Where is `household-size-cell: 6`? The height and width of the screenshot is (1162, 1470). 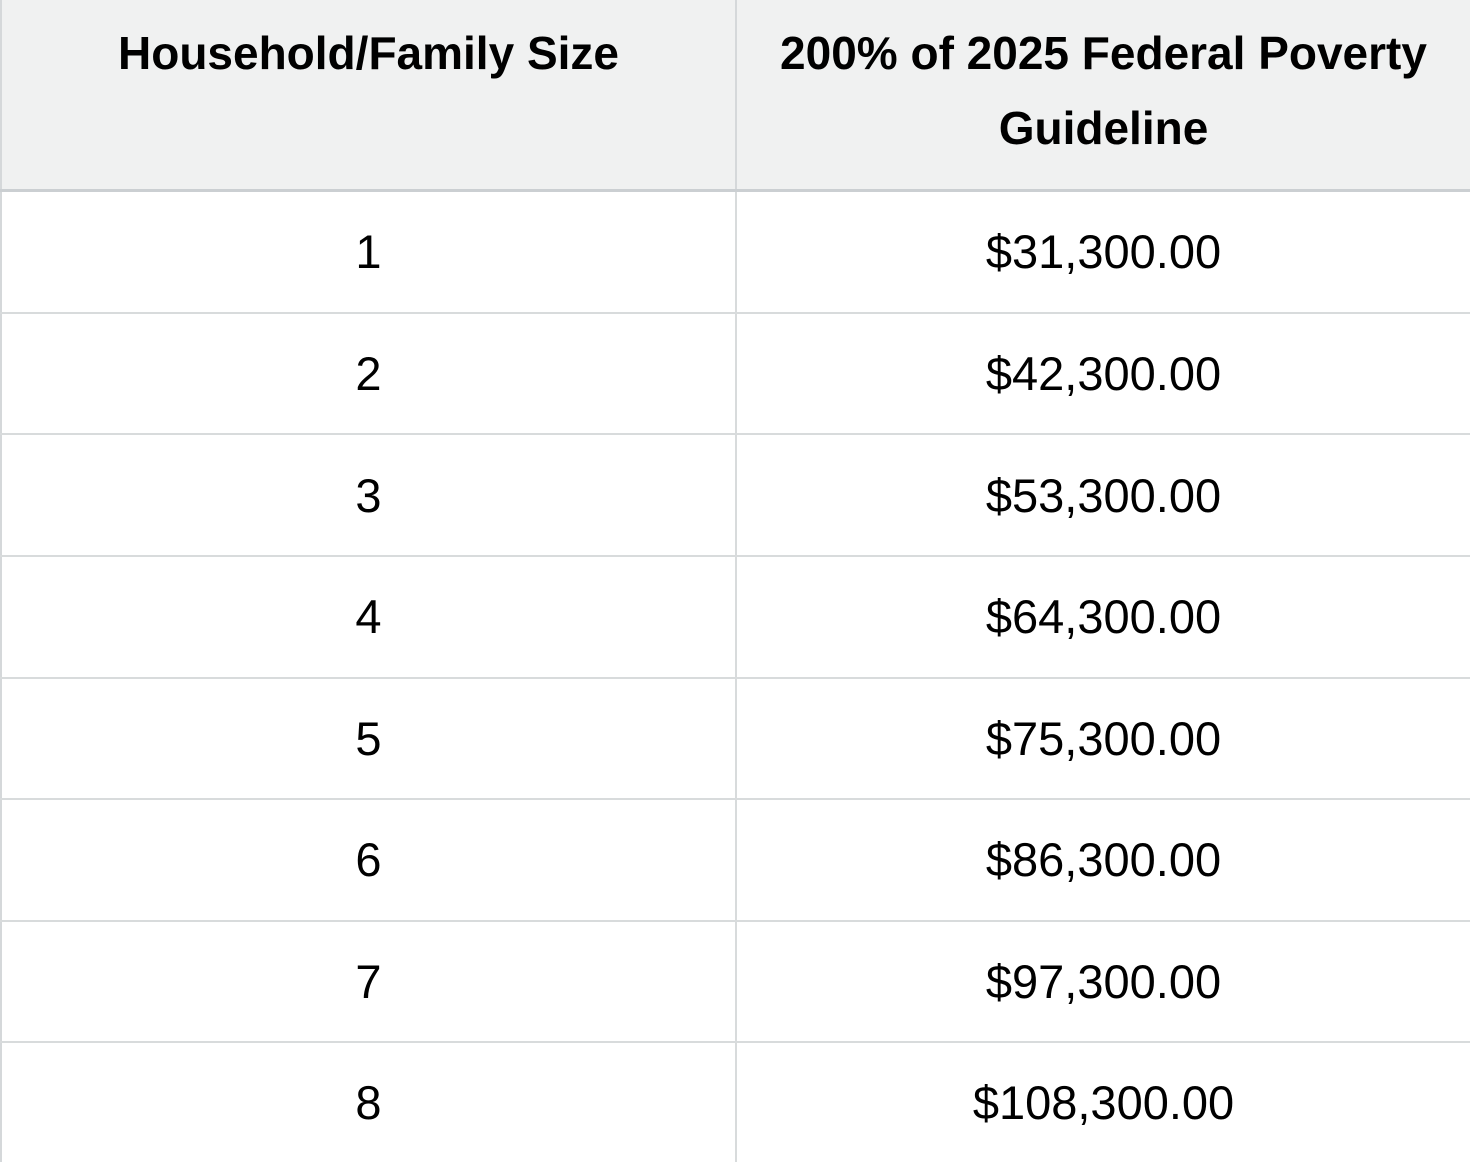
household-size-cell: 6 is located at coordinates (368, 860).